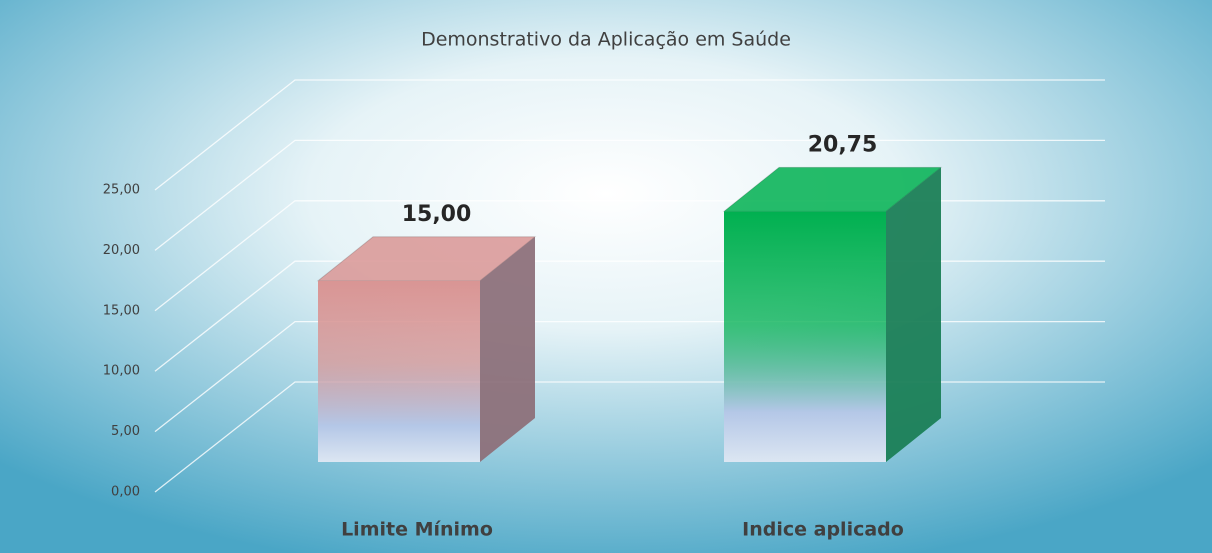 The height and width of the screenshot is (553, 1212). Describe the element at coordinates (125, 431) in the screenshot. I see `y-tick-label: 5,00` at that location.